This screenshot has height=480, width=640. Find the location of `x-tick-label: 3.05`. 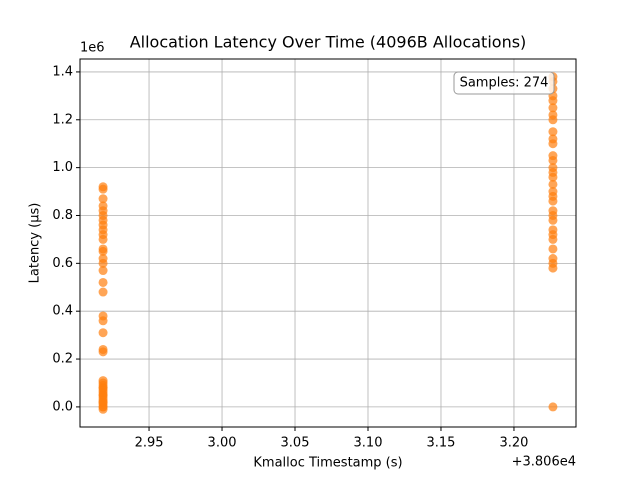

x-tick-label: 3.05 is located at coordinates (295, 443).